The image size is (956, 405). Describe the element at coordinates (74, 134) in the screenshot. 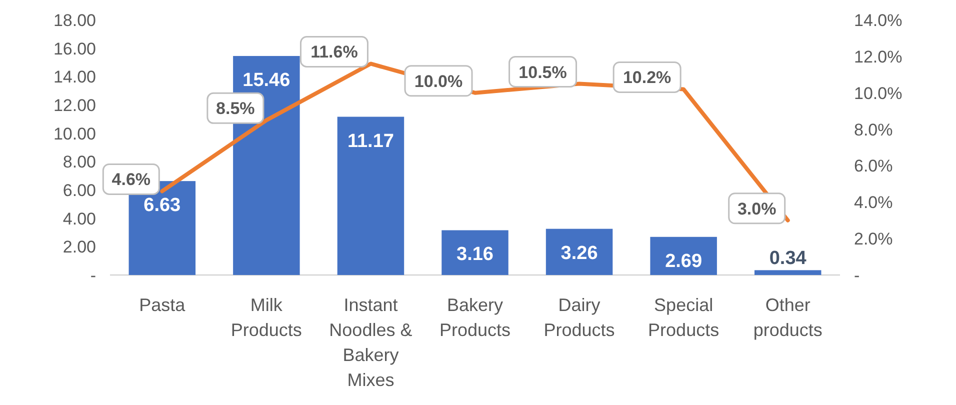

I see `y-tick-label: 10.00` at that location.